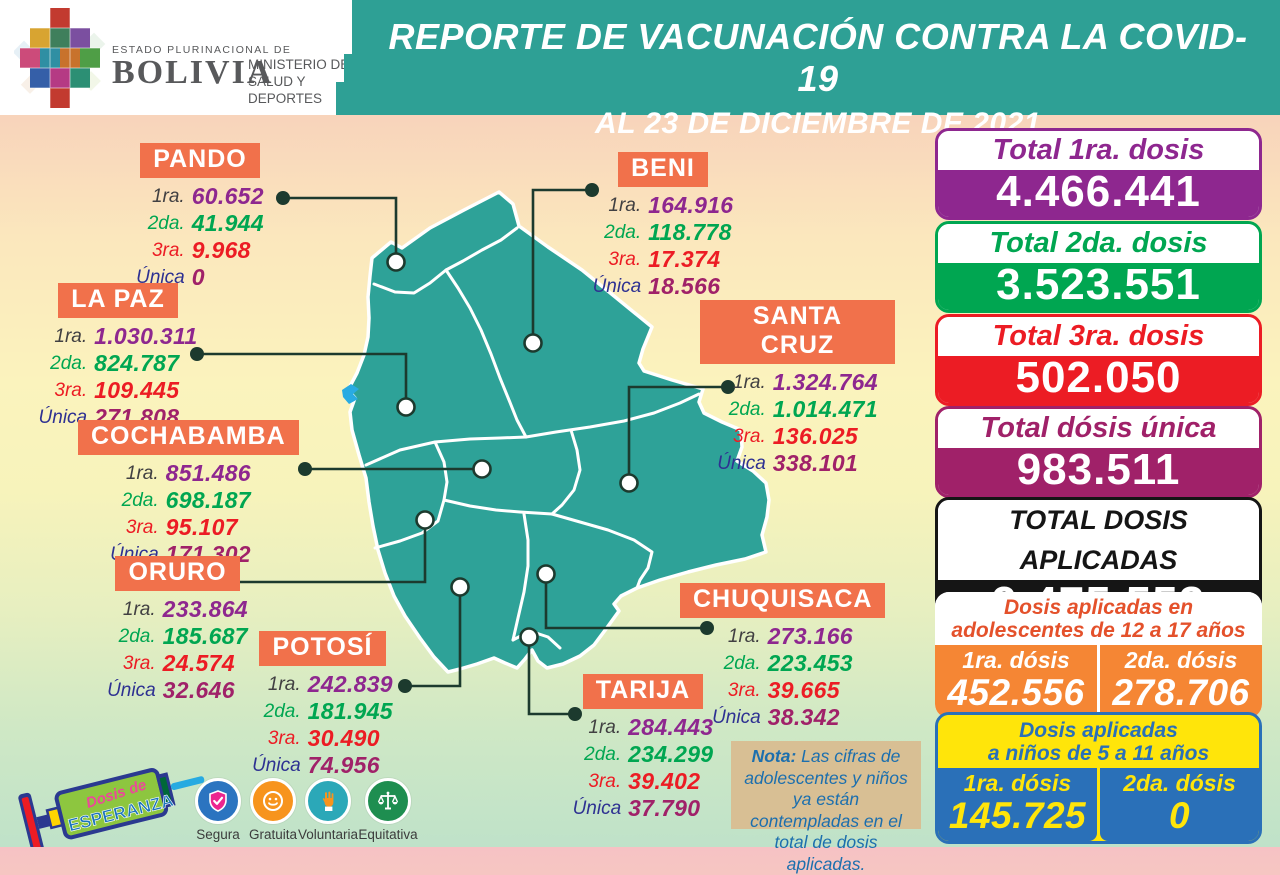 The image size is (1280, 875). What do you see at coordinates (1016, 692) in the screenshot?
I see `cell-value: 452.556` at bounding box center [1016, 692].